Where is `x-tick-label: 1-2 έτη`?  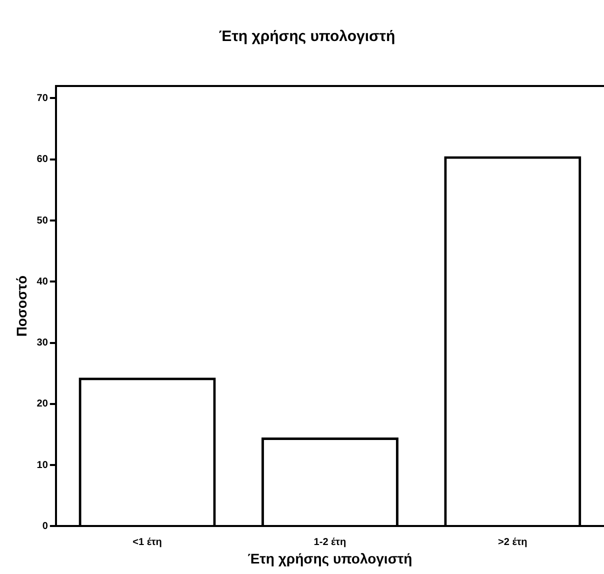 x-tick-label: 1-2 έτη is located at coordinates (330, 542).